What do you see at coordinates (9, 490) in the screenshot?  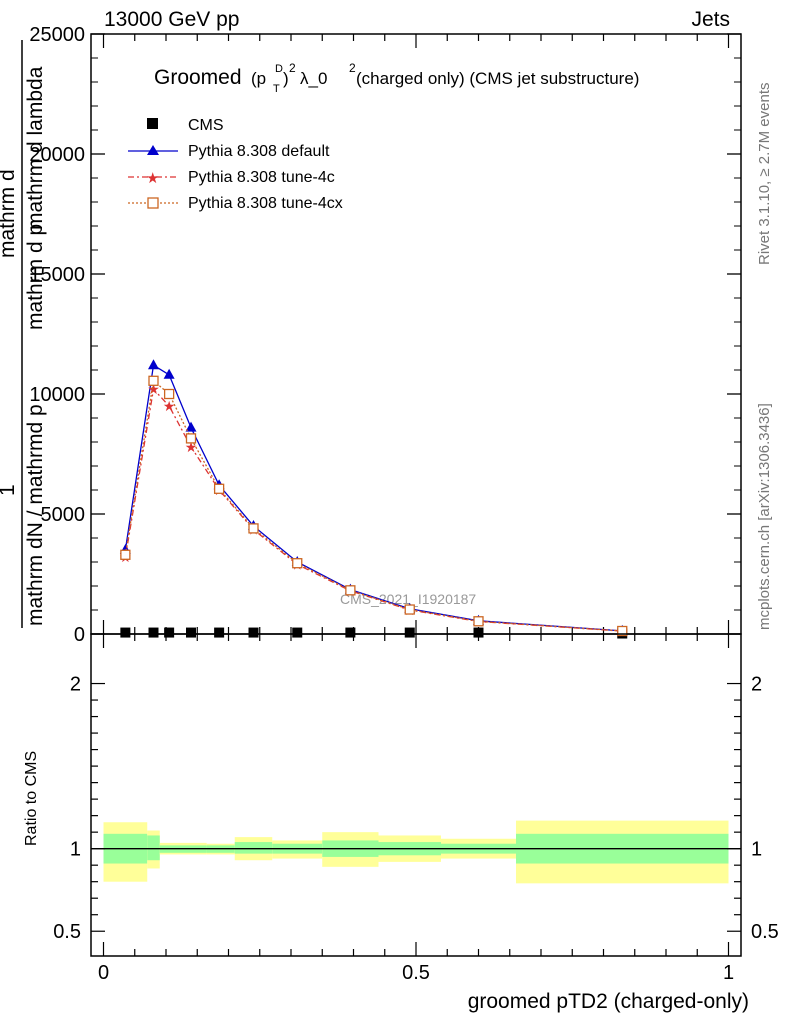 I see `ylabel-lower-numerator: 1` at bounding box center [9, 490].